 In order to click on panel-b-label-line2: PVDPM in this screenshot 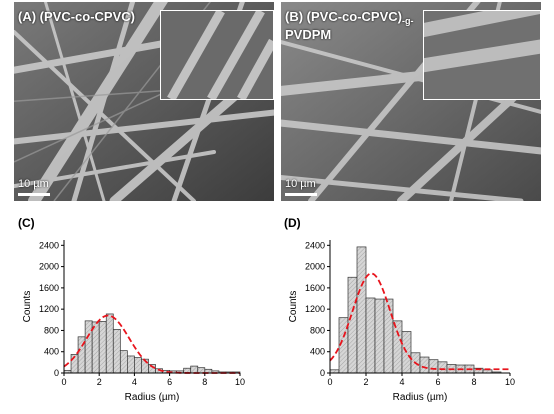, I will do `click(308, 34)`.